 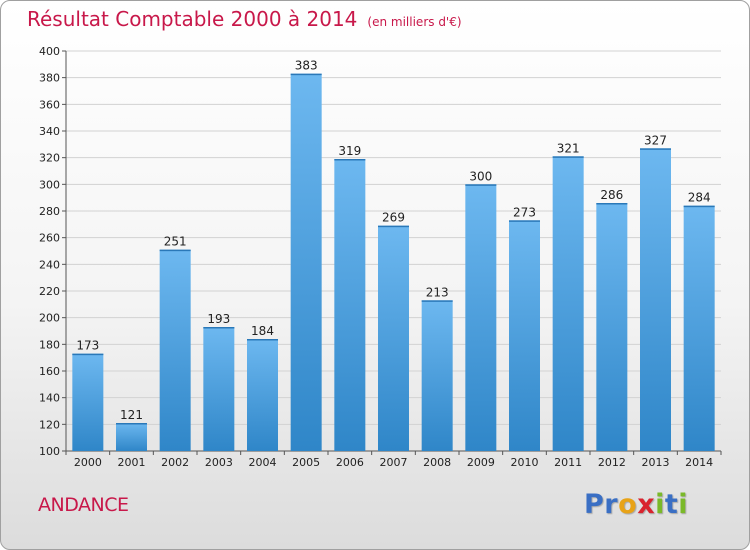 I want to click on y-tick-label: 180, so click(x=49, y=344).